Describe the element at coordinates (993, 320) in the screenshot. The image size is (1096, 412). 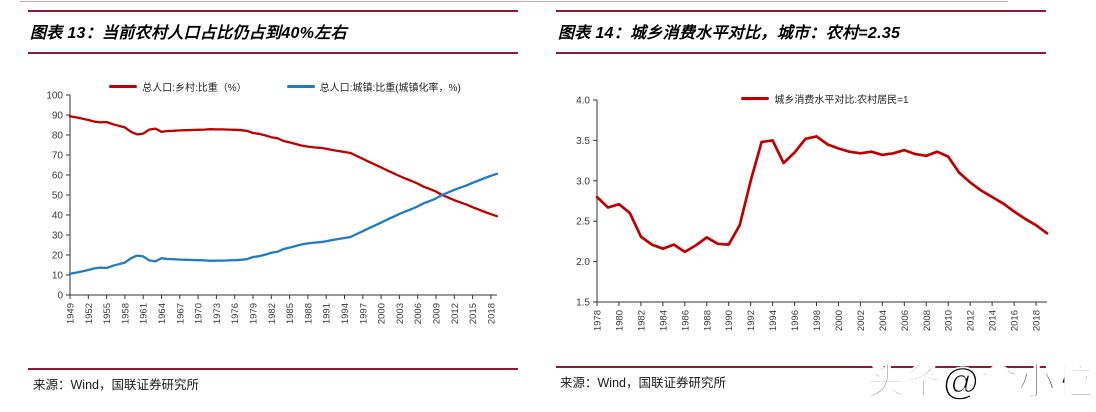
I see `x-tick-label: 2014` at that location.